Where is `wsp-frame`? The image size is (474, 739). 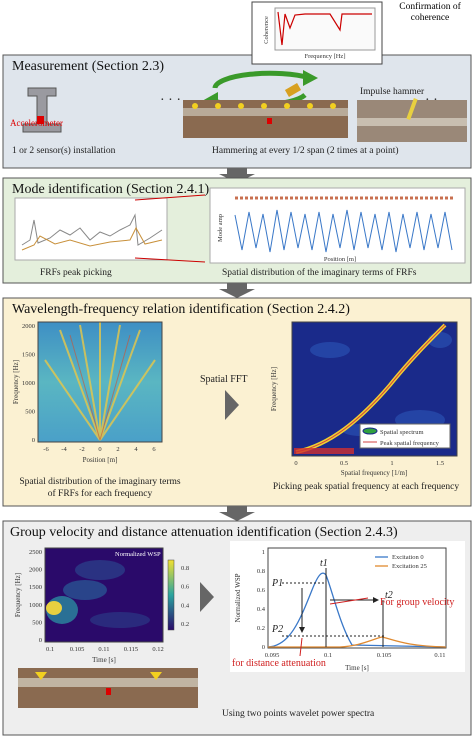 wsp-frame is located at coordinates (104, 595).